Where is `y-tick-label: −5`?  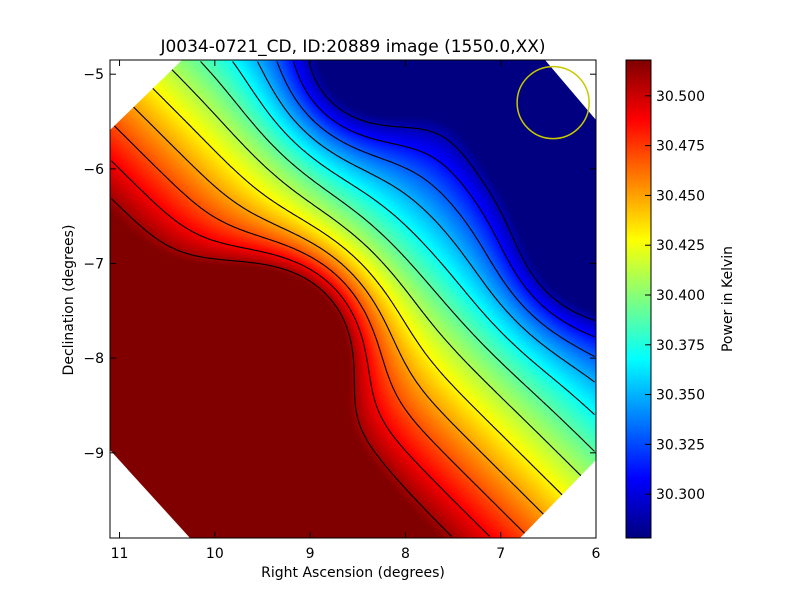
y-tick-label: −5 is located at coordinates (93, 75).